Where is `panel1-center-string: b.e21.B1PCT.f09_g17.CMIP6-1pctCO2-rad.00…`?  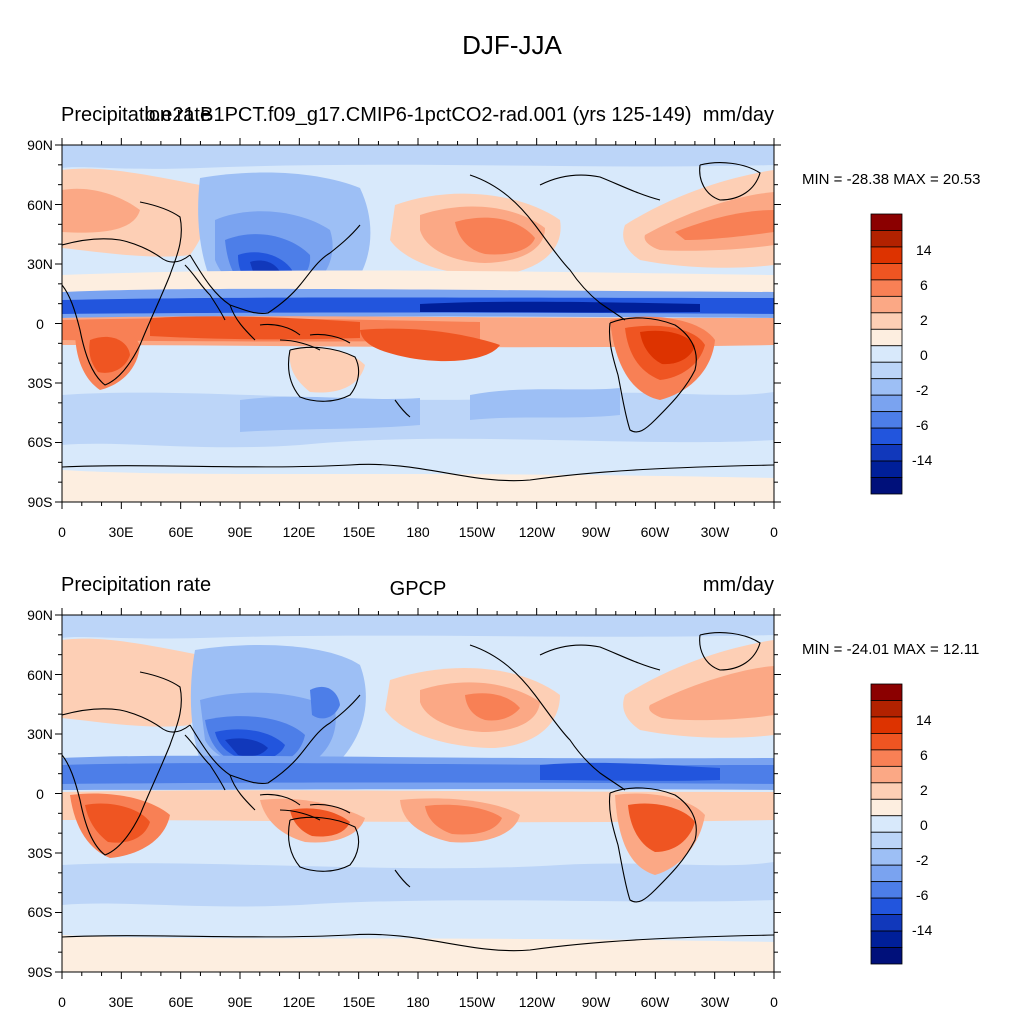 panel1-center-string: b.e21.B1PCT.f09_g17.CMIP6-1pctCO2-rad.00… is located at coordinates (418, 115).